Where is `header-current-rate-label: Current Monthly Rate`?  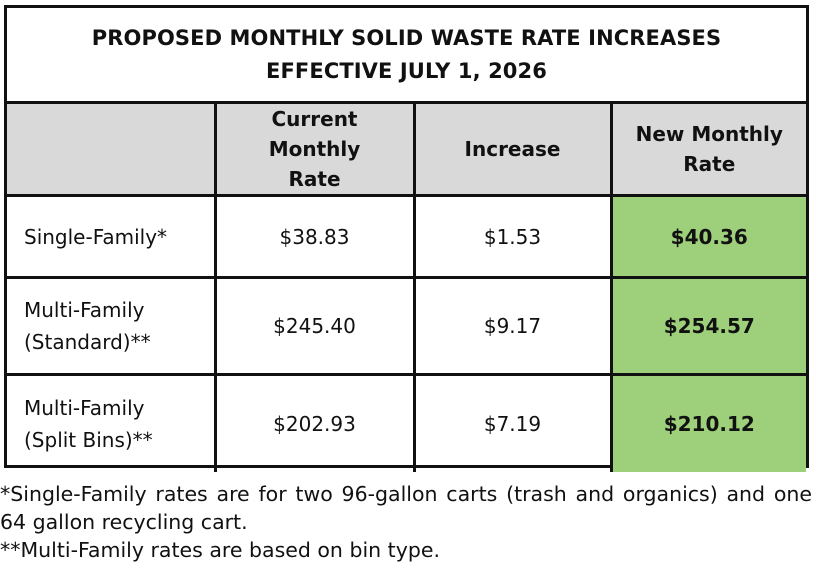
header-current-rate-label: Current Monthly Rate is located at coordinates (314, 149).